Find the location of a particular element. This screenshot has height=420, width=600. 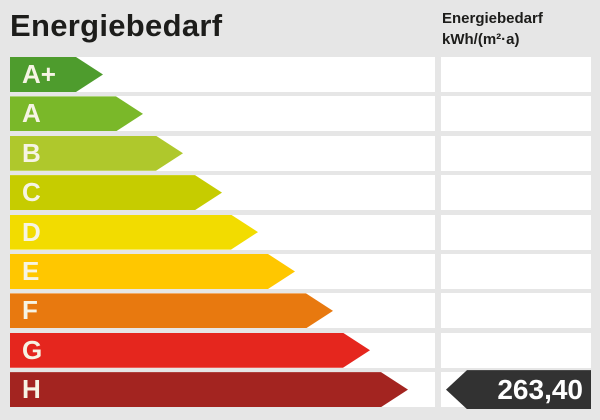

band-arrow-b: B is located at coordinates (96, 153).